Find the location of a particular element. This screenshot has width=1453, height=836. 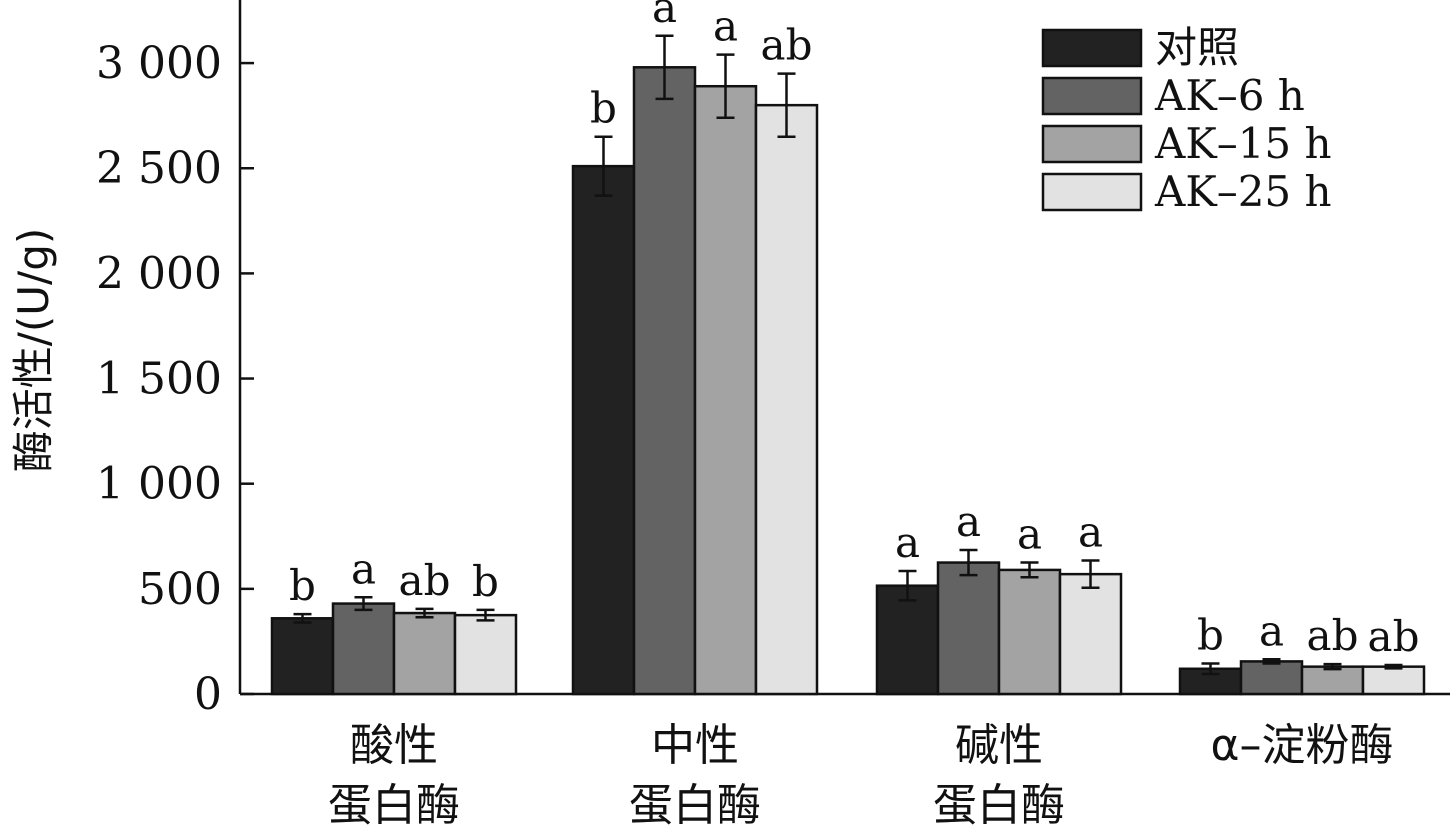

y-tick-label: 500 is located at coordinates (180, 589).